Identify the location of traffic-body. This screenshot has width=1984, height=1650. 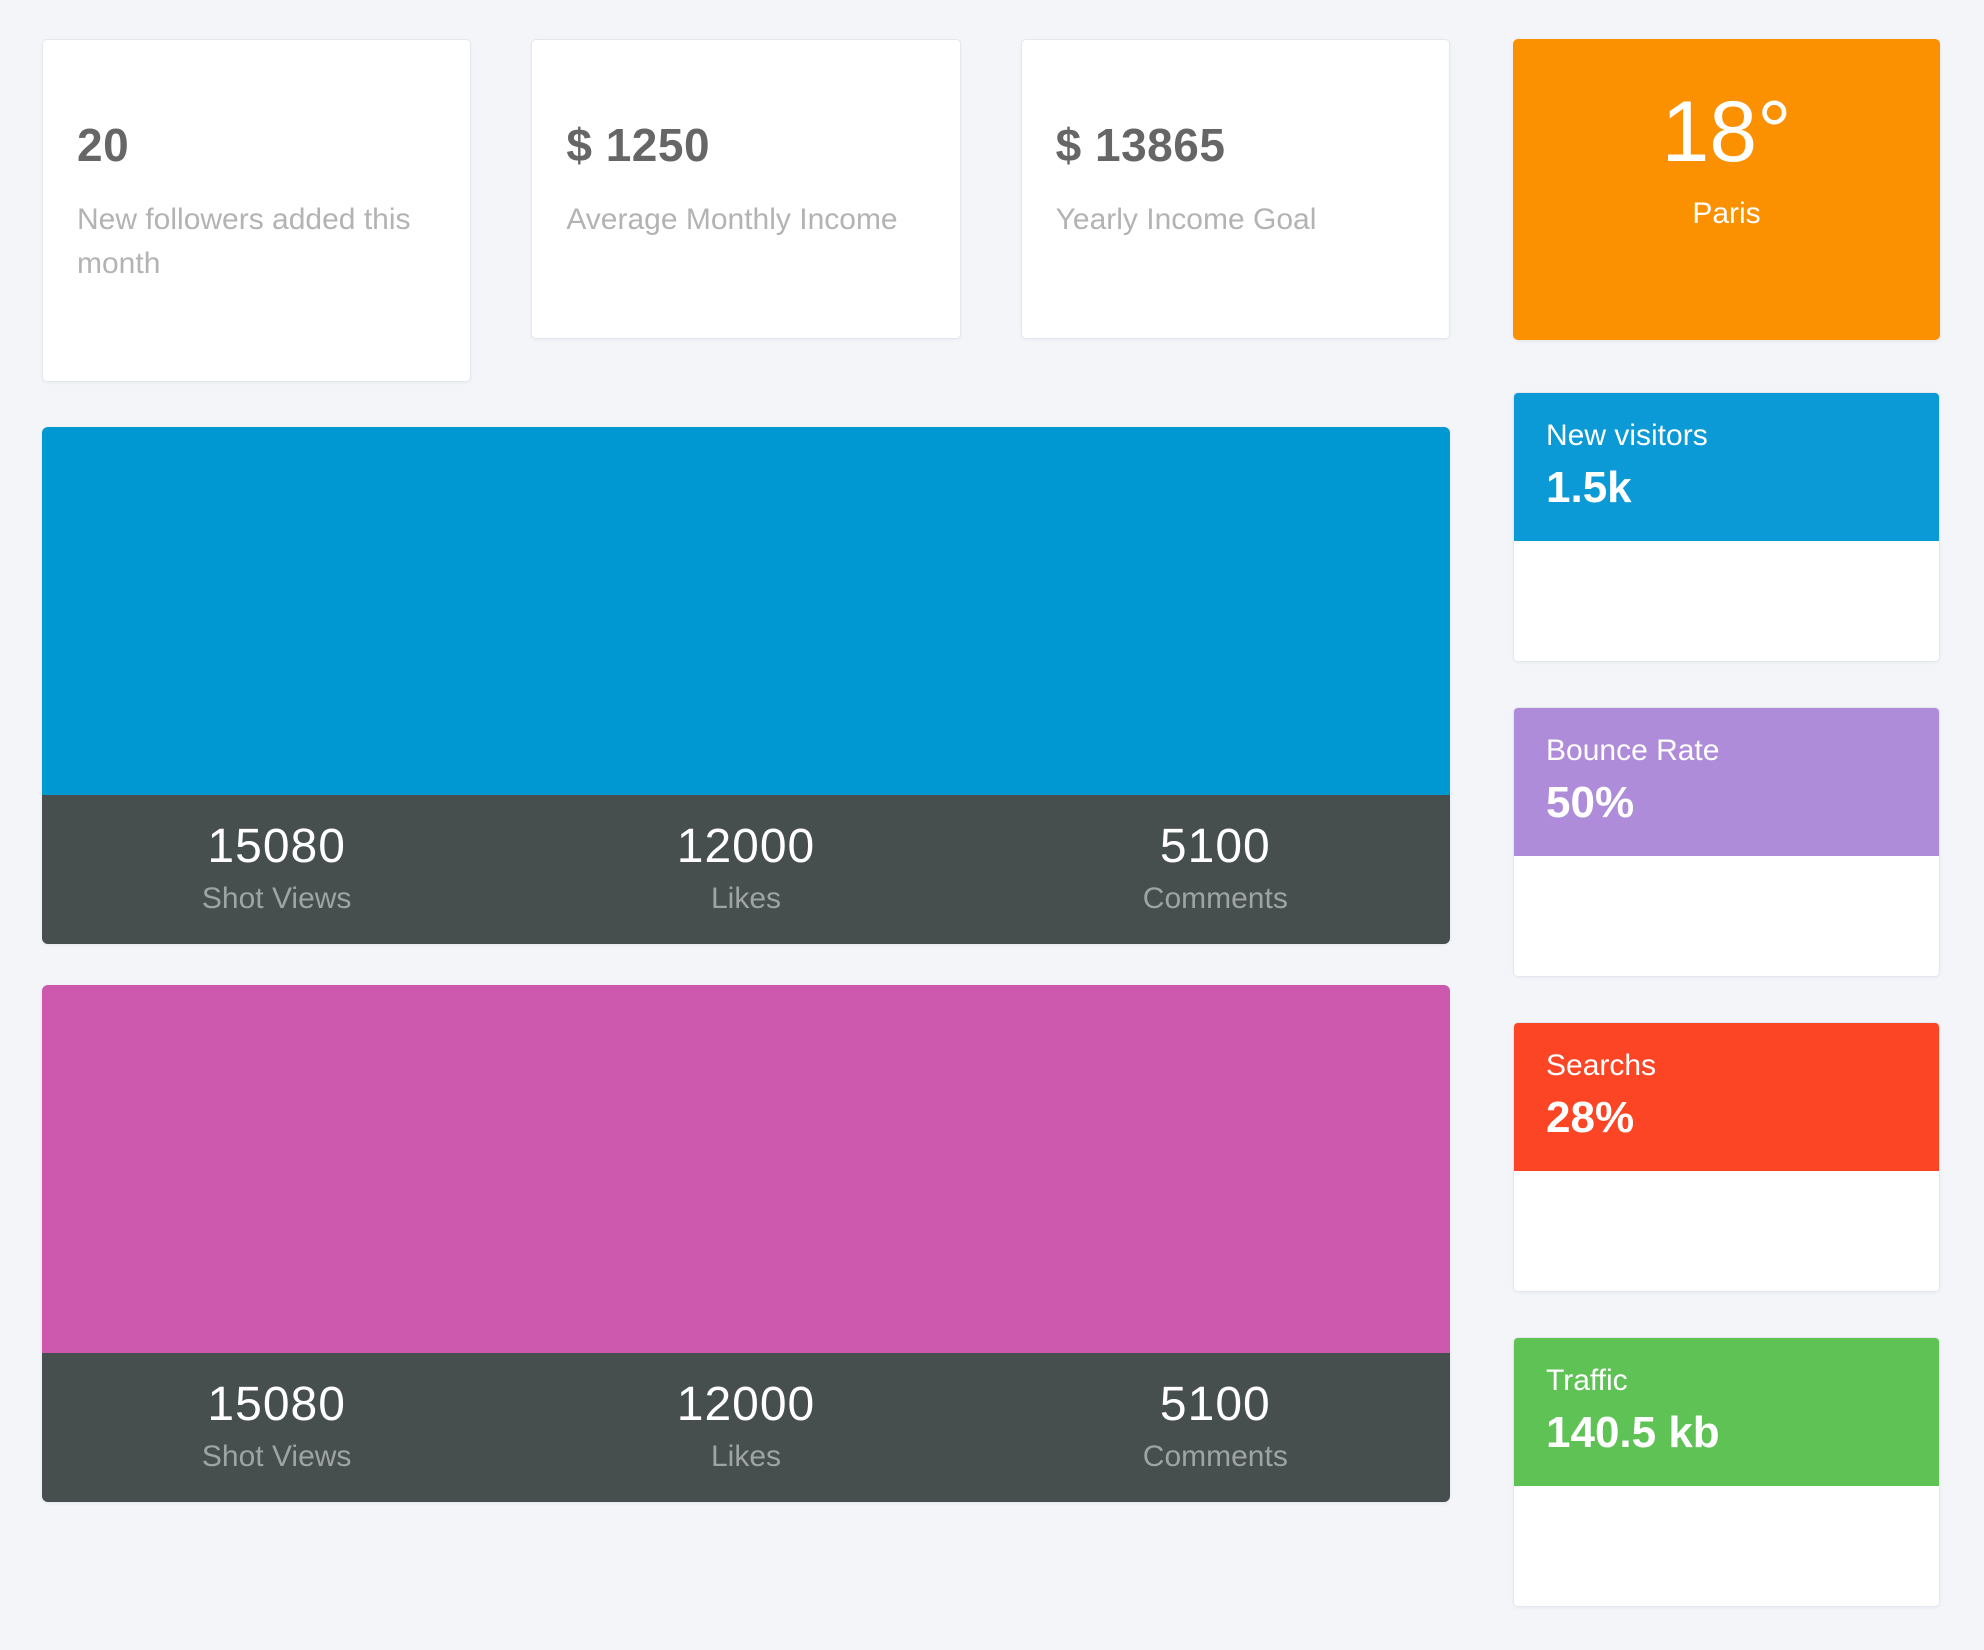
(1726, 1546).